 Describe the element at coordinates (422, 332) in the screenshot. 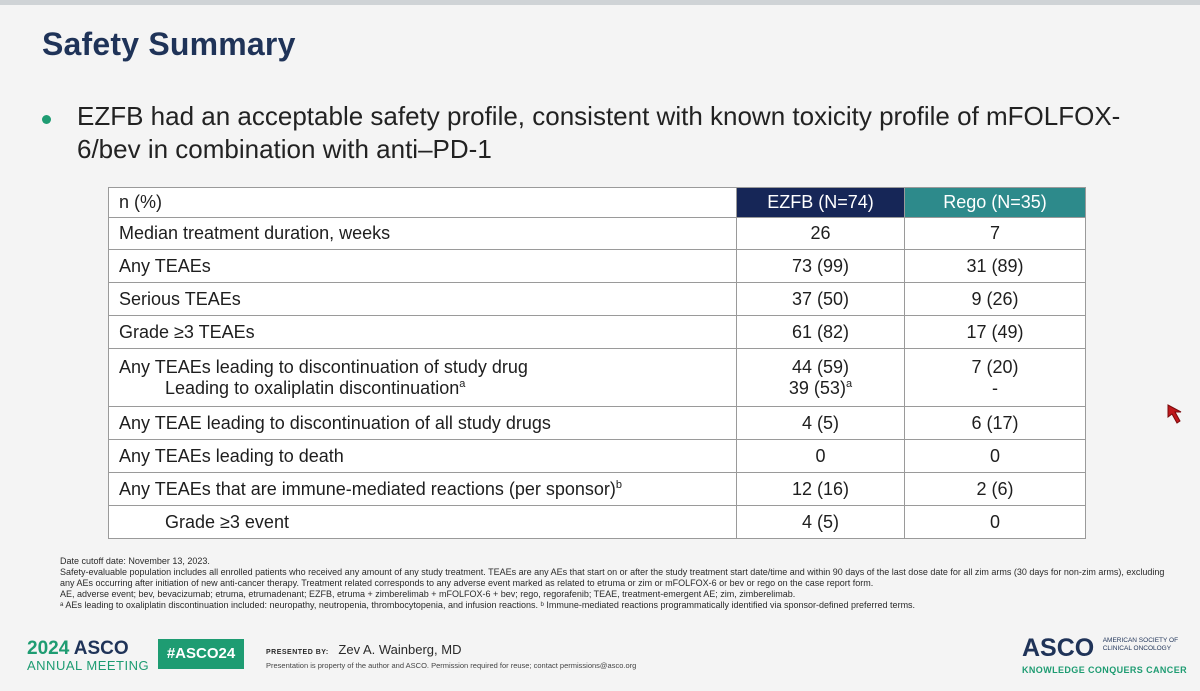

I see `row-label: Grade ≥3 TEAEs` at that location.